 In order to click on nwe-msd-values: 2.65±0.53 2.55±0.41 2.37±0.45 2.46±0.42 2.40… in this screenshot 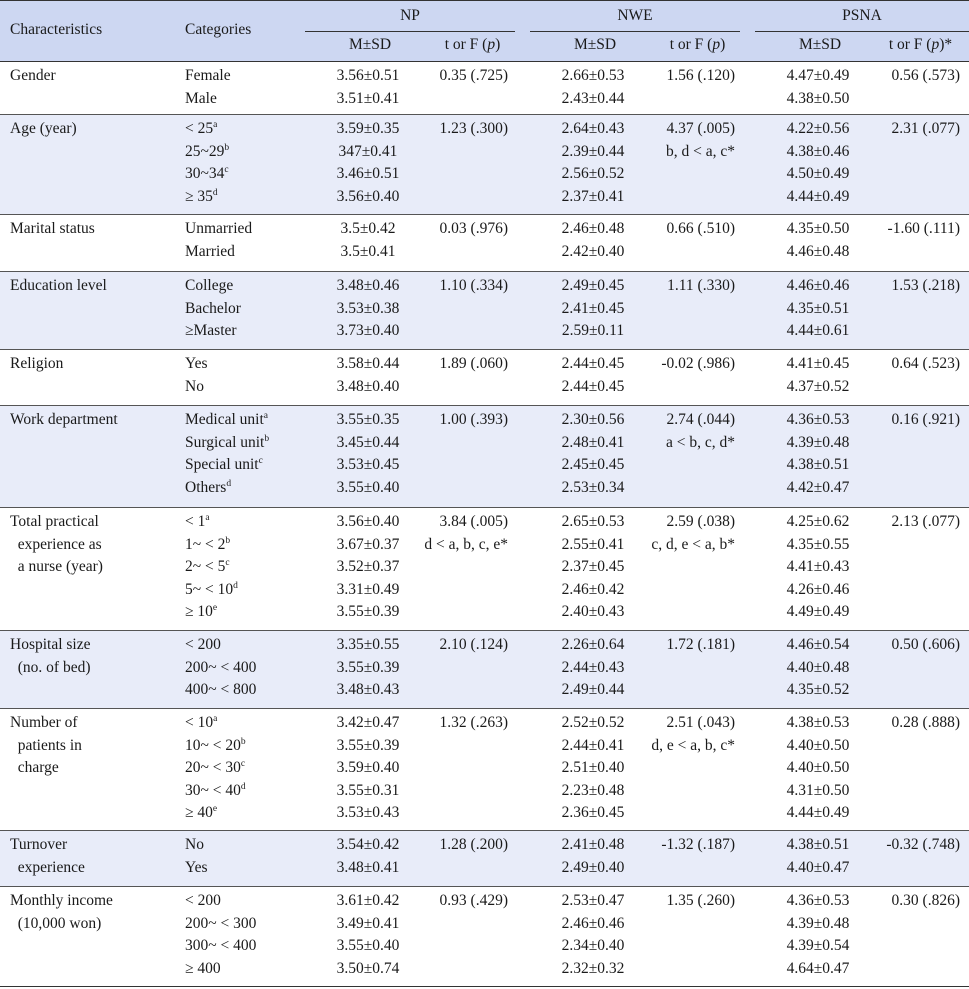, I will do `click(593, 566)`.